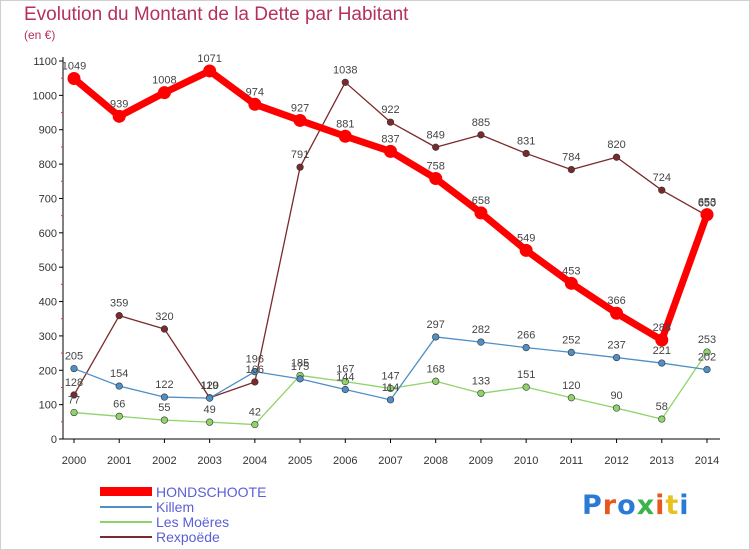 This screenshot has height=550, width=750. I want to click on data-label: 185, so click(300, 363).